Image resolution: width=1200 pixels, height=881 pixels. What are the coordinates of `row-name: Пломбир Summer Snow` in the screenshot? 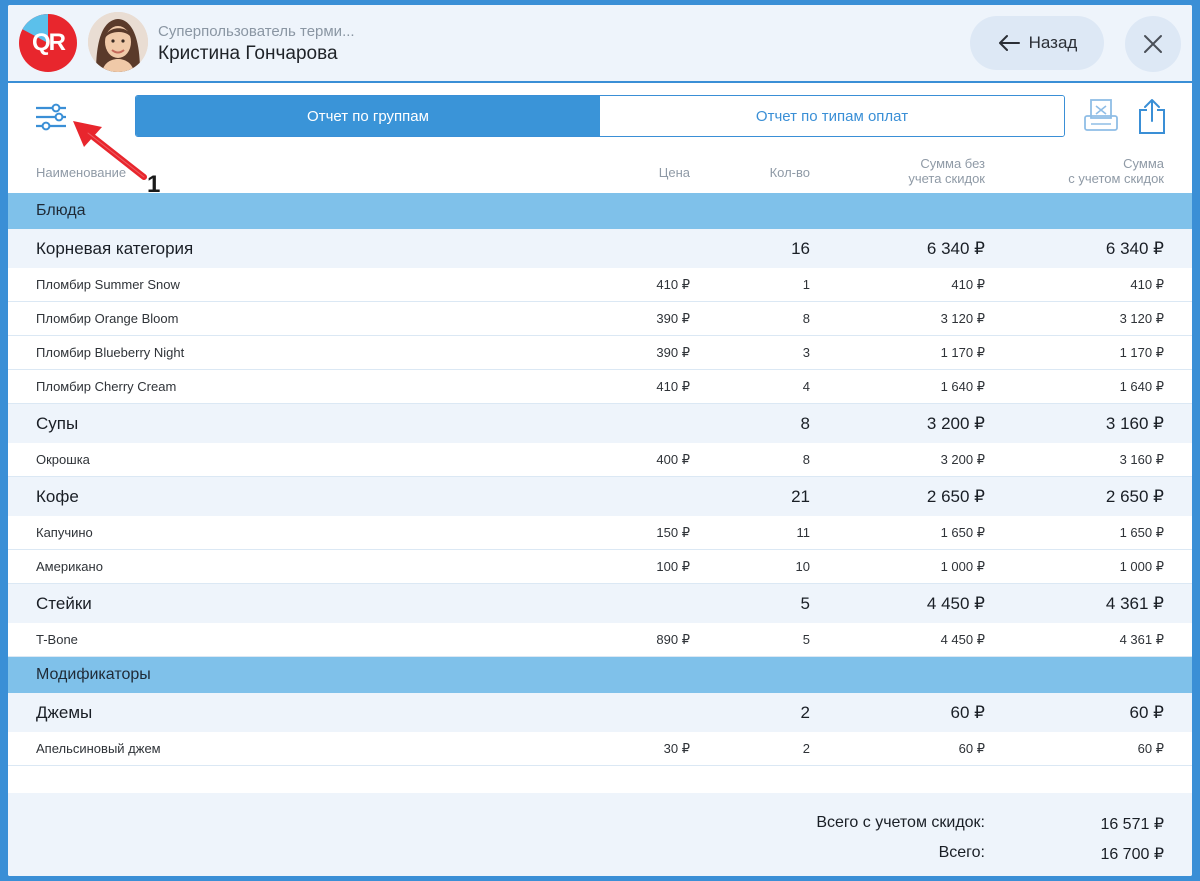 It's located at (108, 284).